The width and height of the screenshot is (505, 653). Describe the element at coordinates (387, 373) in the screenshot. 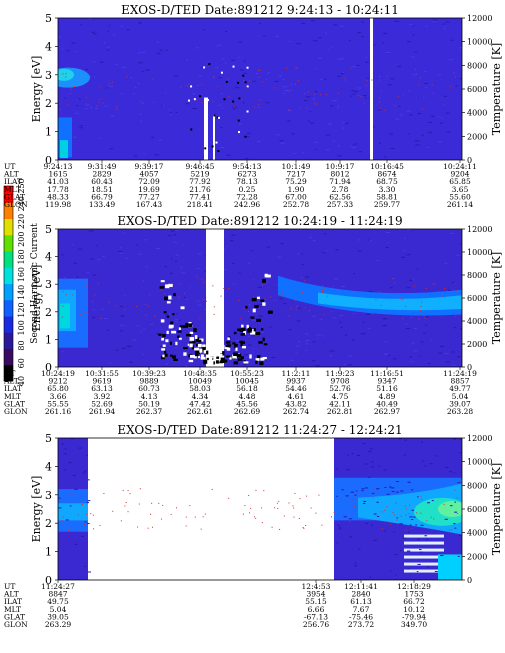

I see `orbit-cell: 11:16:51` at that location.